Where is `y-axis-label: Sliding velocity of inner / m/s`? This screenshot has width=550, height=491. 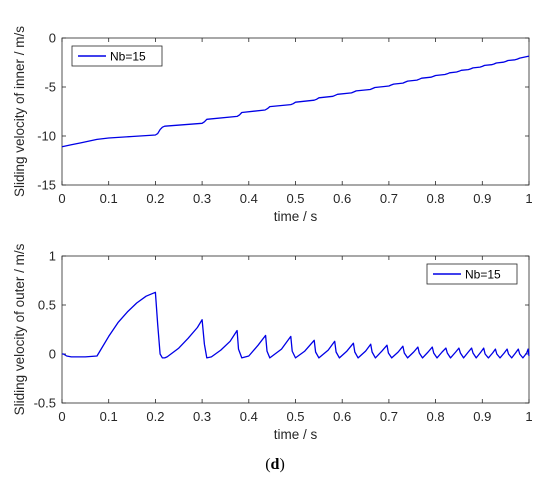 y-axis-label: Sliding velocity of inner / m/s is located at coordinates (19, 111).